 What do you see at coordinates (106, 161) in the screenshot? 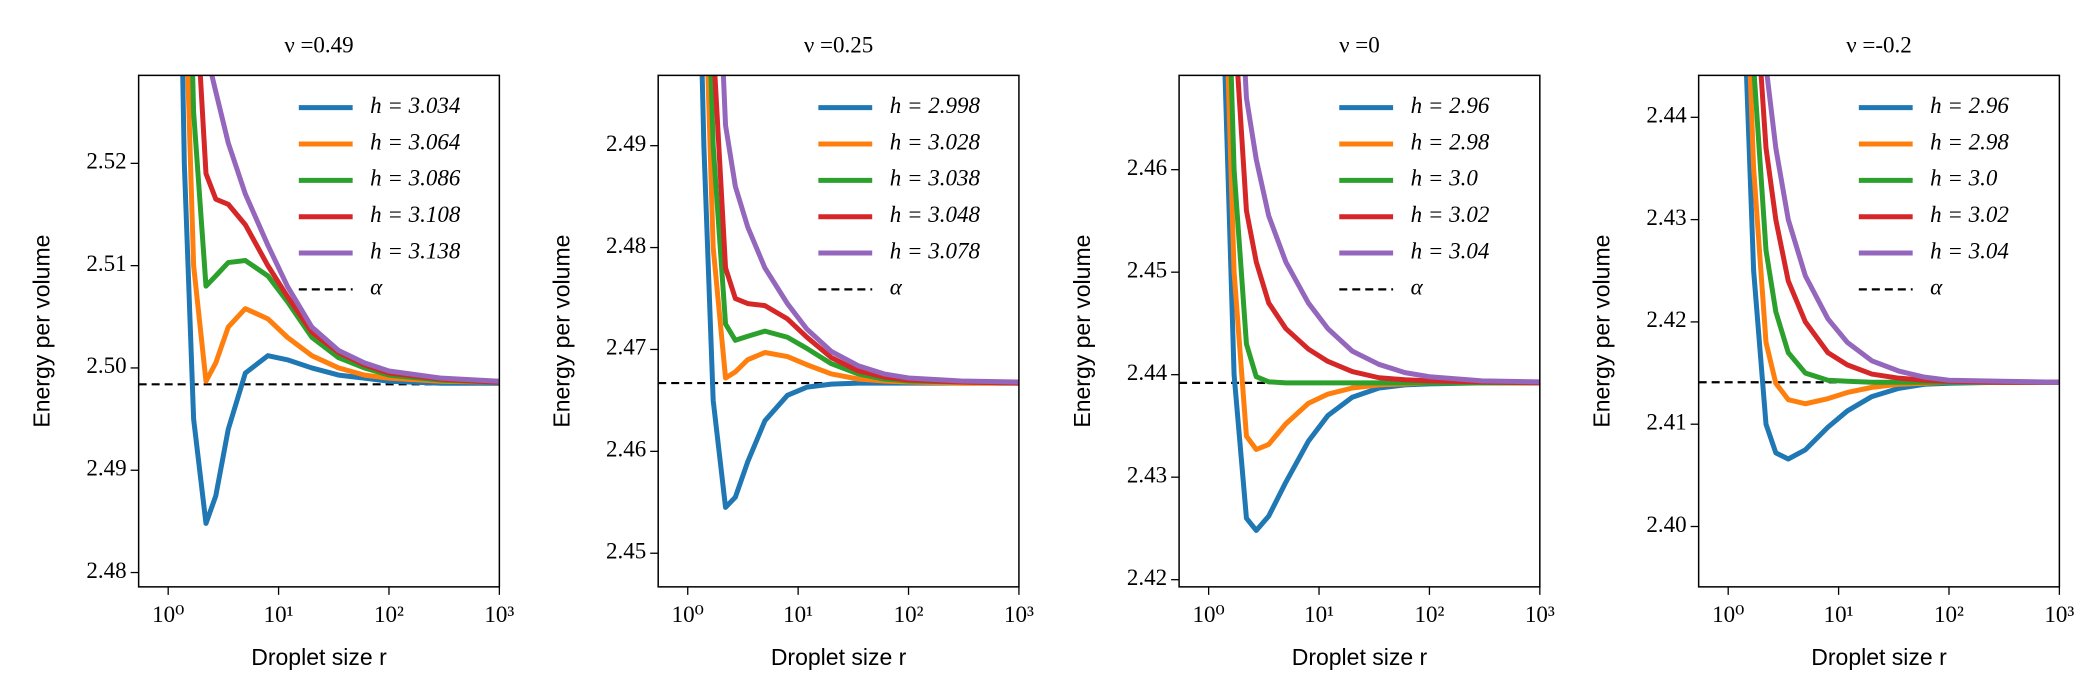
I see `y-tick-label: 2.52` at bounding box center [106, 161].